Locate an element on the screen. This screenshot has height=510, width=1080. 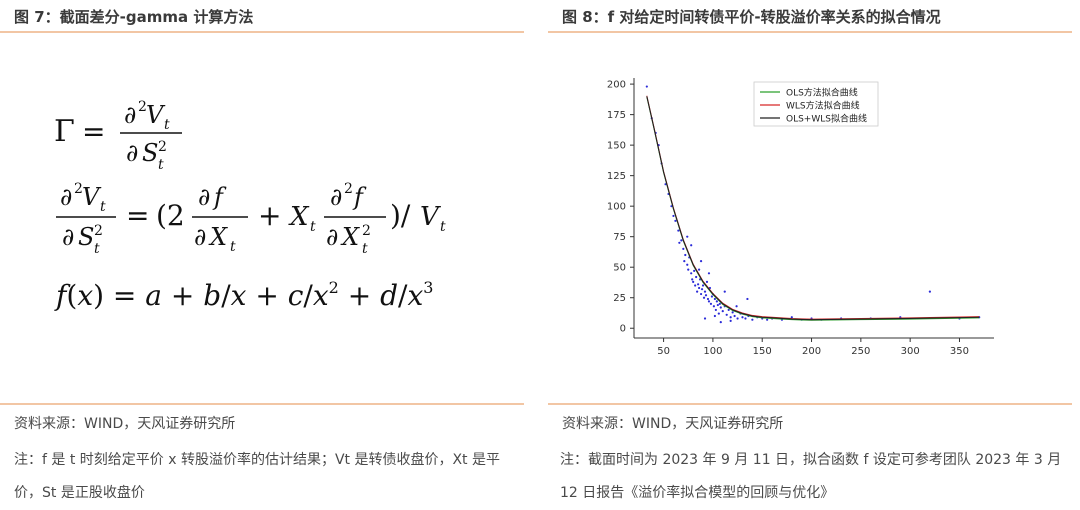
source-rule is located at coordinates (810, 404).